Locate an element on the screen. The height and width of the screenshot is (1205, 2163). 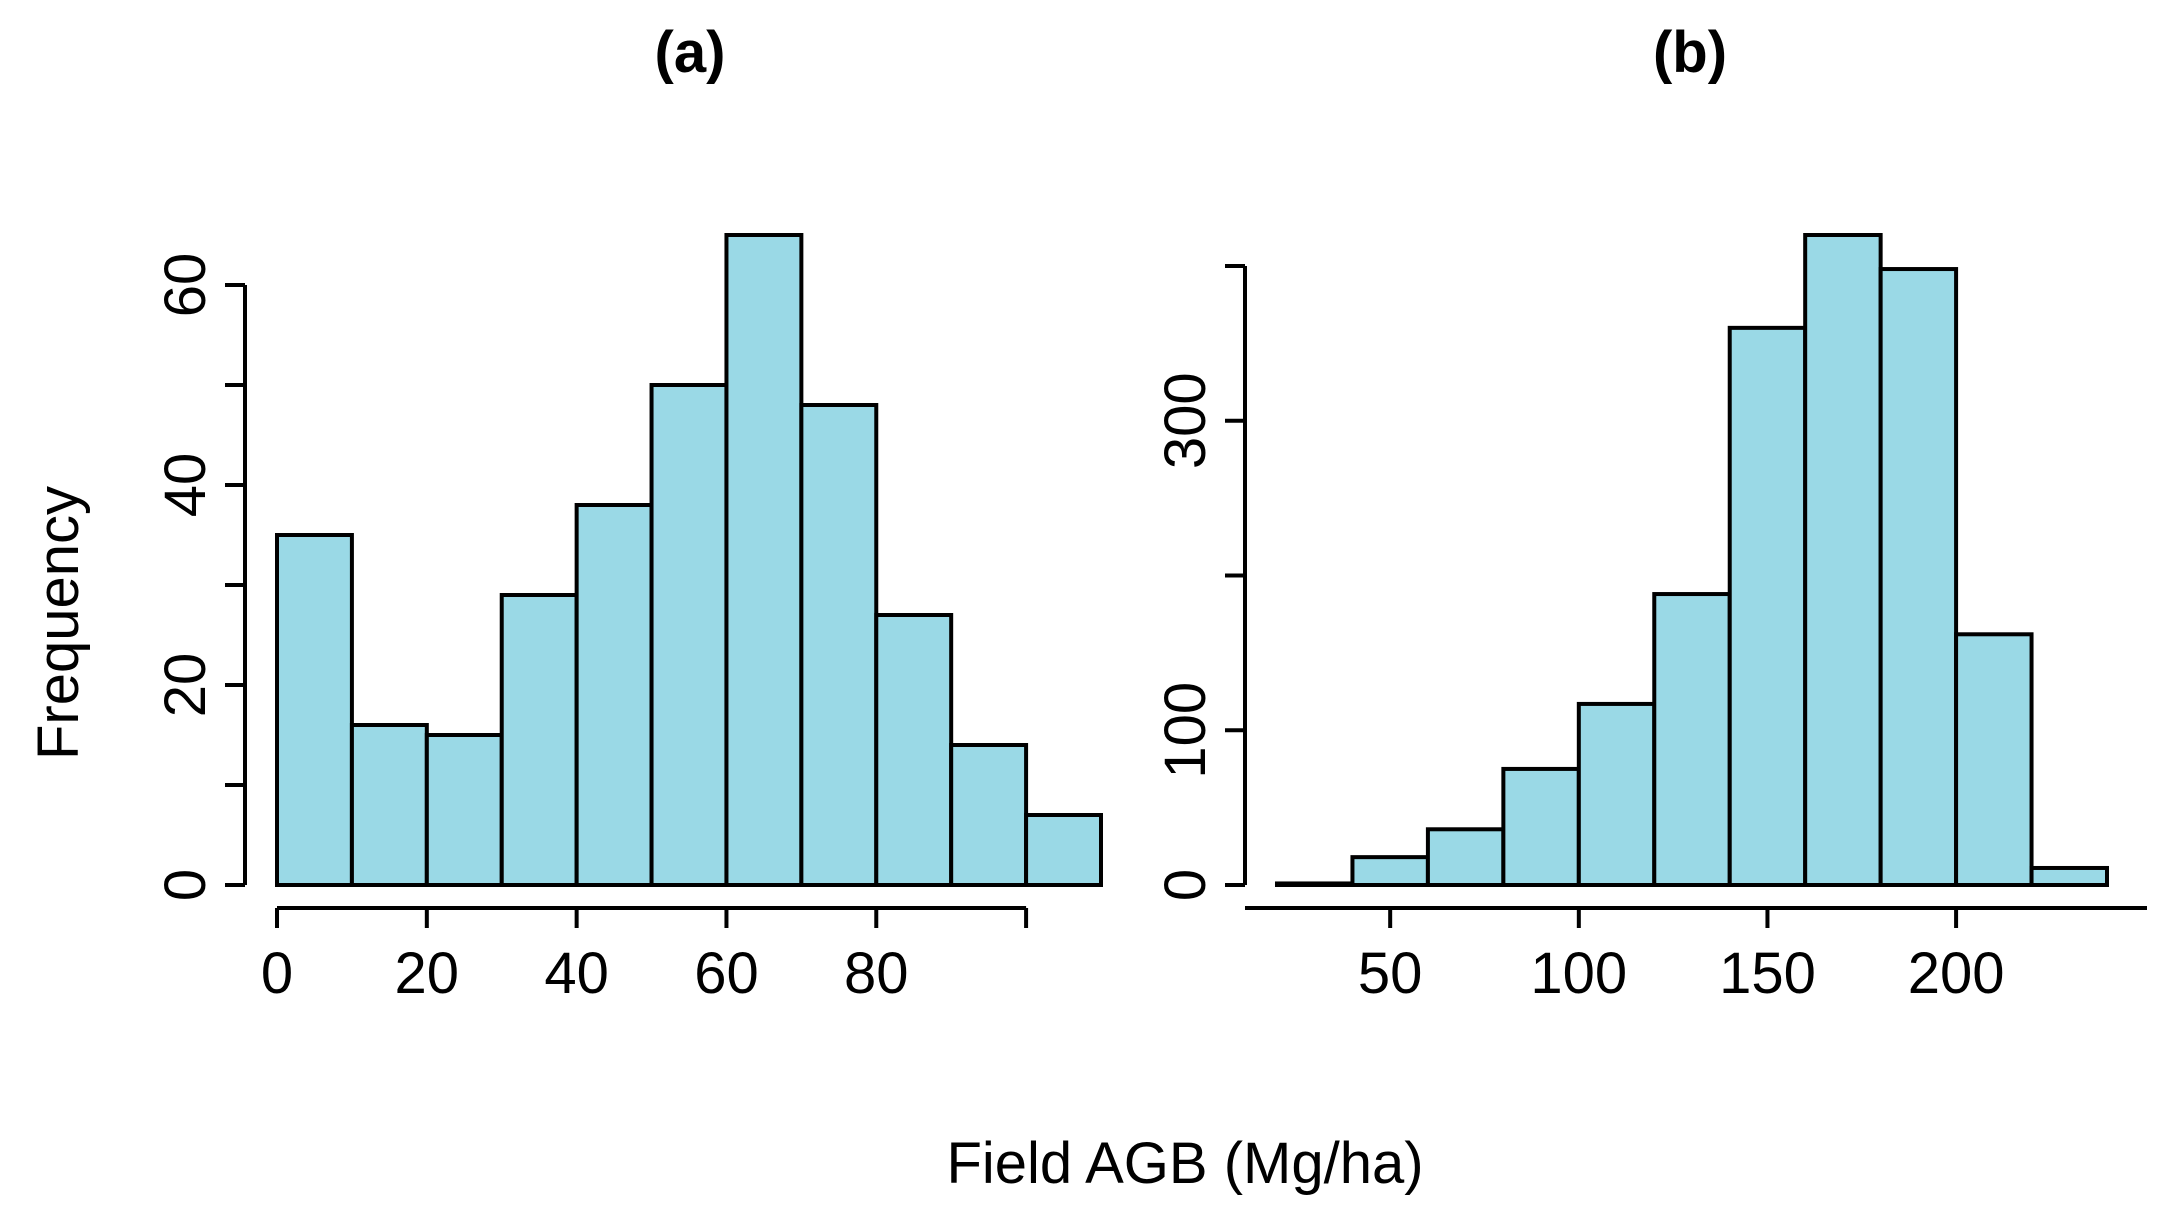
x-tick-label: 200 is located at coordinates (1956, 973).